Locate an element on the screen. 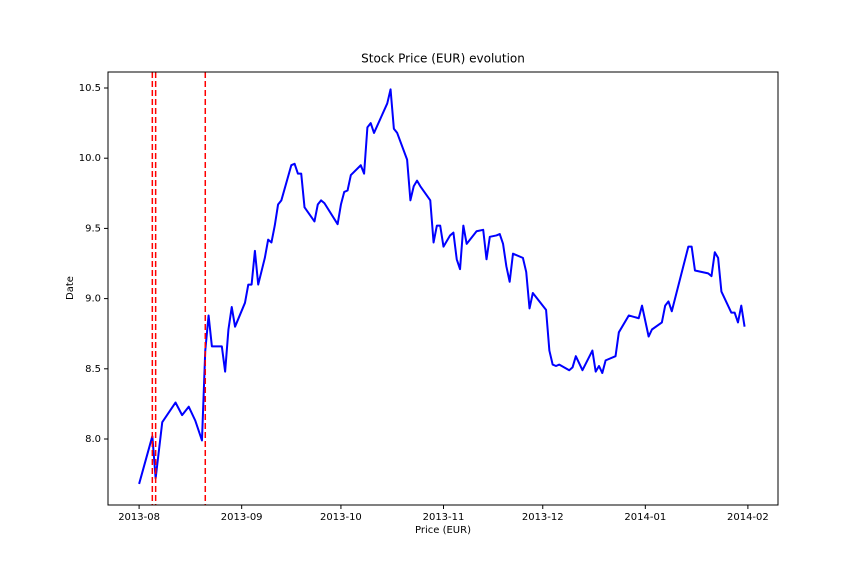 Image resolution: width=864 pixels, height=576 pixels. chart-title: Stock Price (EUR) evolution is located at coordinates (443, 59).